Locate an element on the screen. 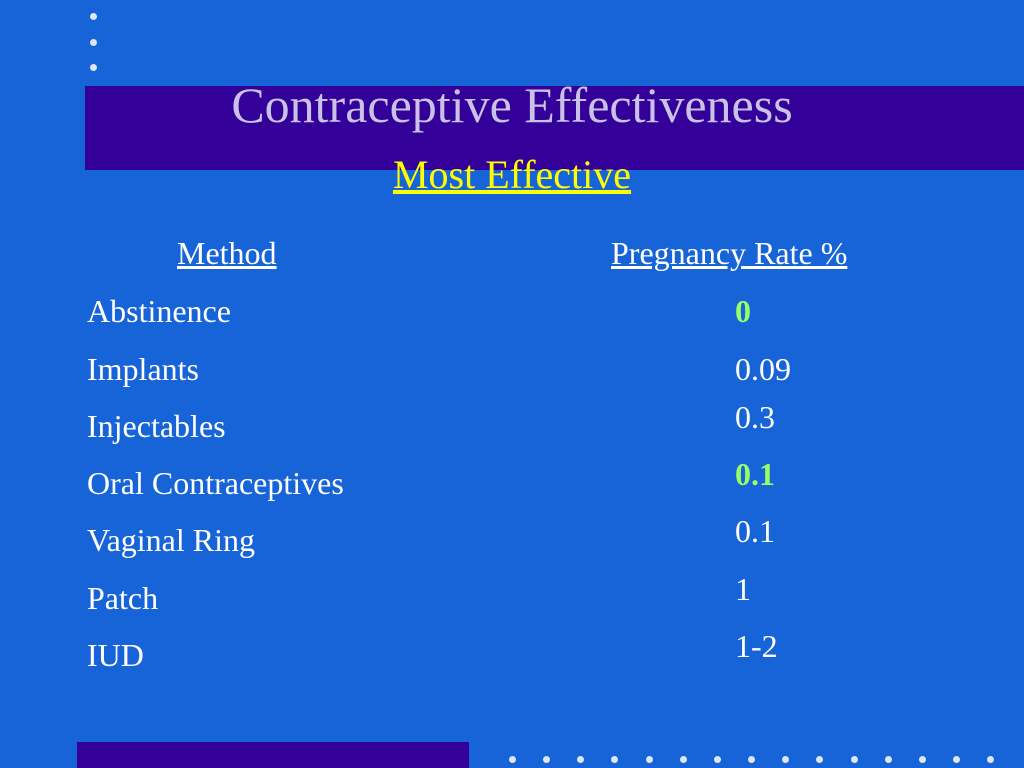  method-cell: Patch is located at coordinates (123, 598).